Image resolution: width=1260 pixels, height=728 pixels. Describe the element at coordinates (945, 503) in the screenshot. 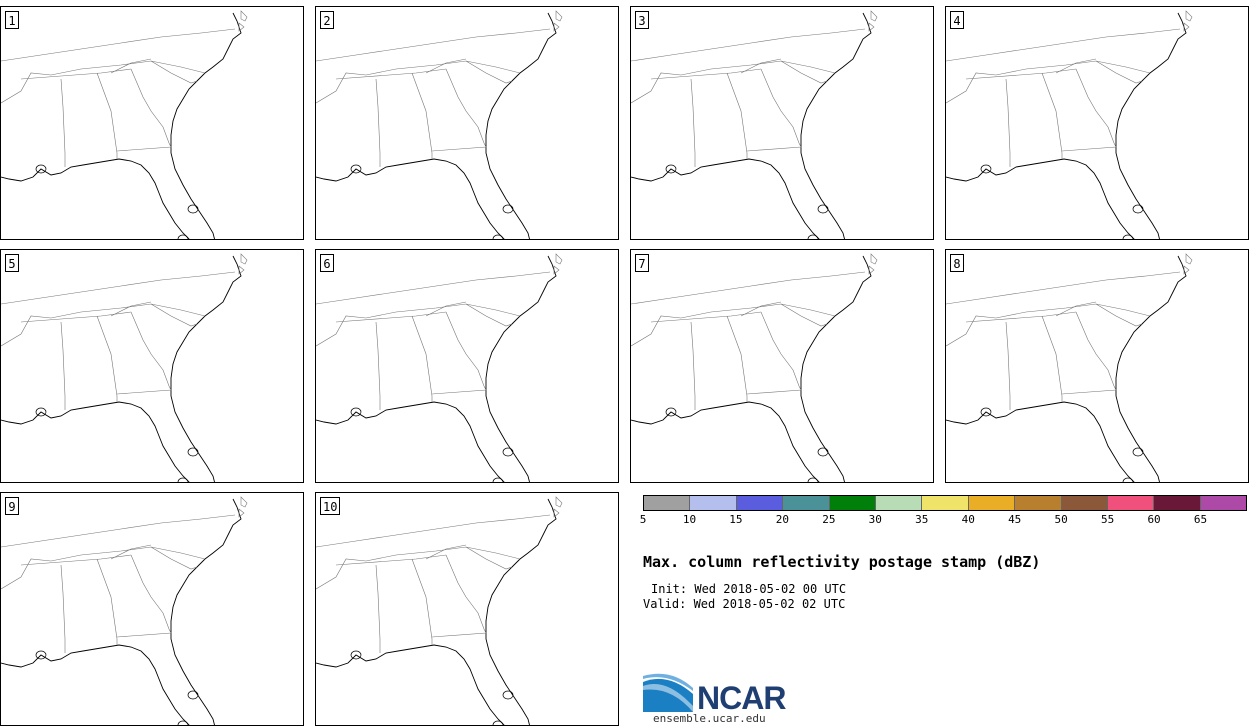

I see `colorbar` at that location.